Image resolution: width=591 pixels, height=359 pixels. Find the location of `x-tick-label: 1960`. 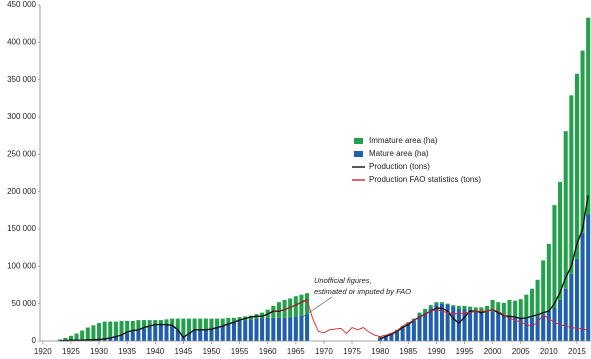

x-tick-label: 1960 is located at coordinates (268, 351).